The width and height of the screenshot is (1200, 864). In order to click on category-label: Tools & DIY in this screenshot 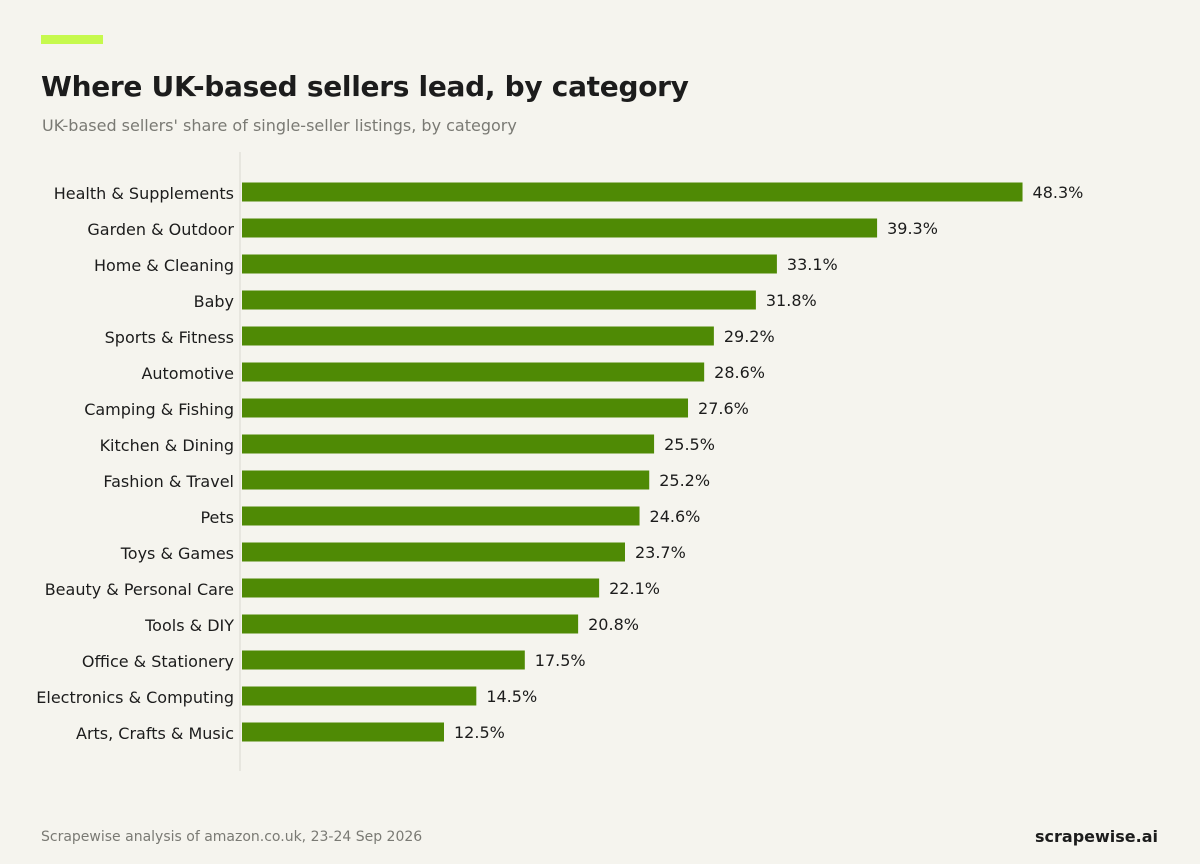, I will do `click(189, 625)`.